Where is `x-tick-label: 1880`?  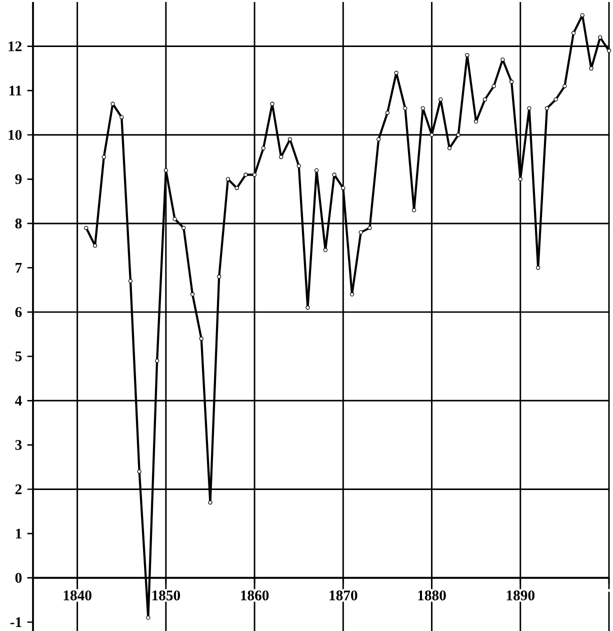 x-tick-label: 1880 is located at coordinates (432, 595).